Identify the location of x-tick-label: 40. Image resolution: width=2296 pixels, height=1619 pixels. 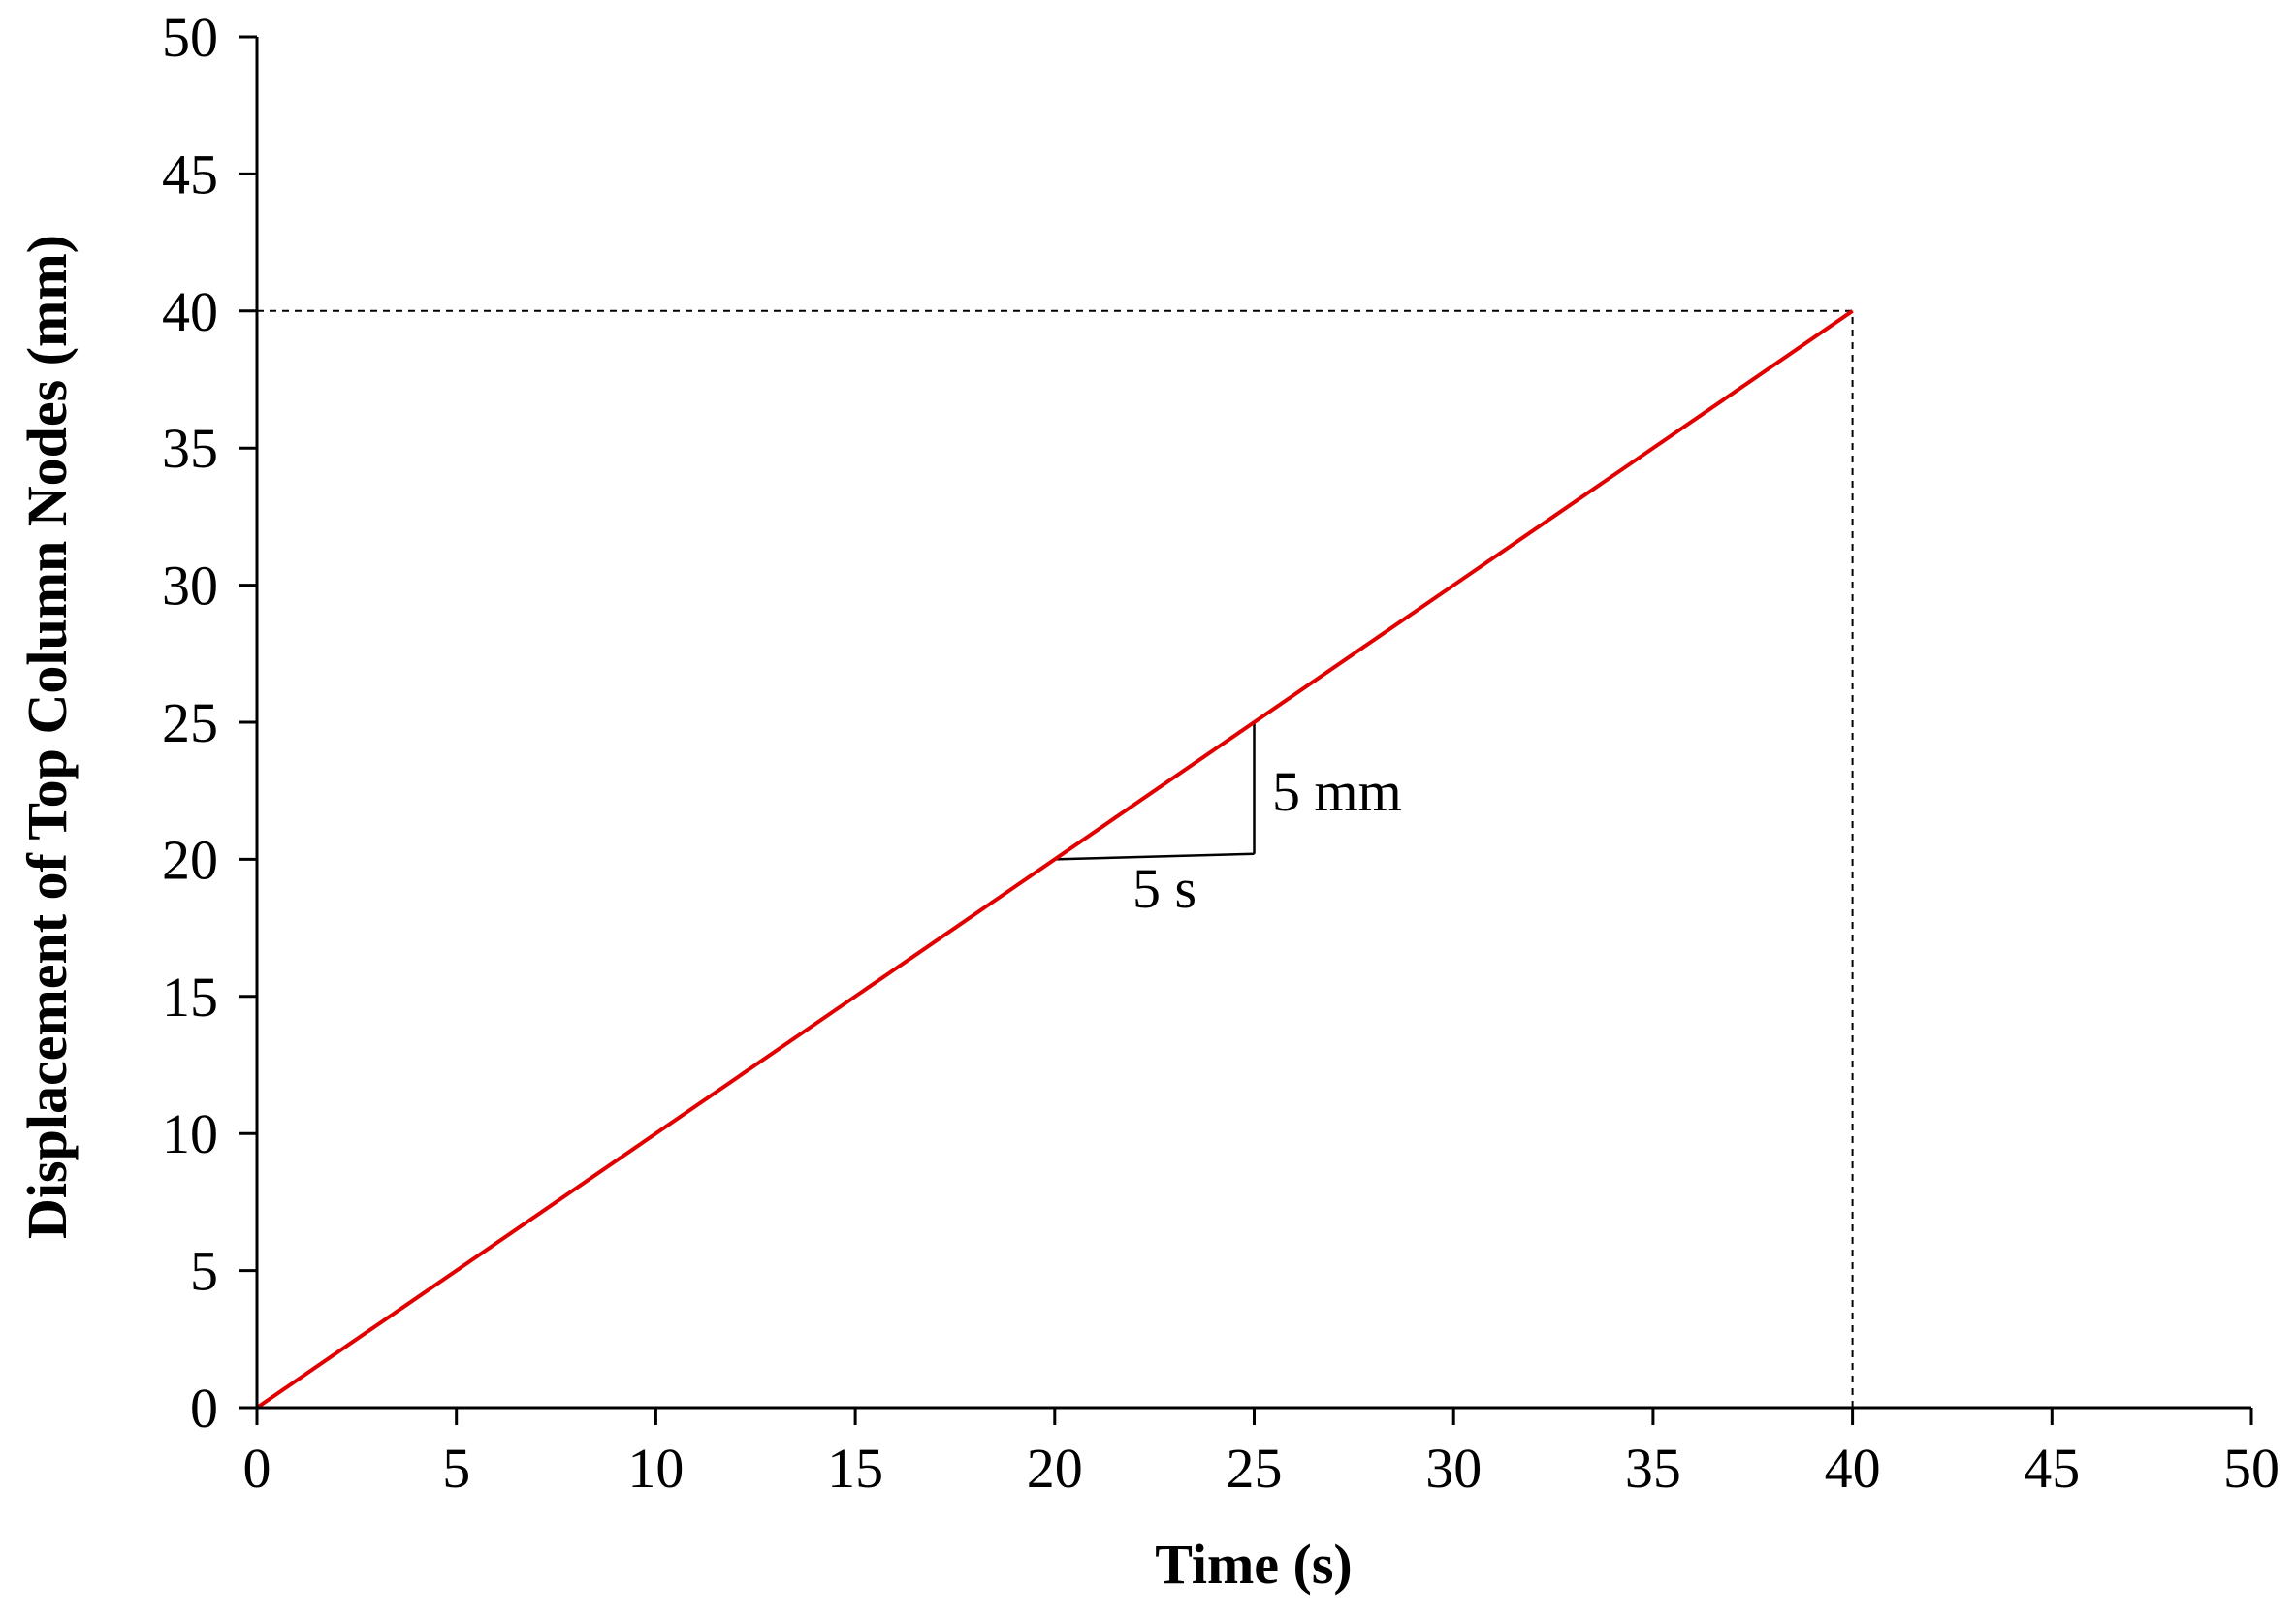
(1853, 1468).